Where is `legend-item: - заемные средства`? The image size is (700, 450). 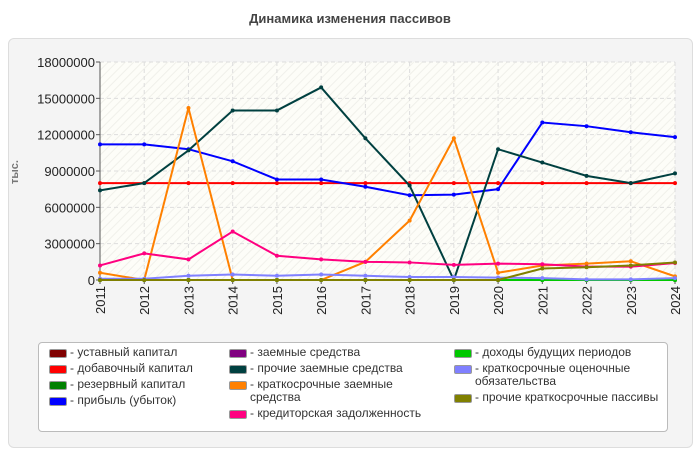
legend-item: - заемные средства is located at coordinates (336, 352).